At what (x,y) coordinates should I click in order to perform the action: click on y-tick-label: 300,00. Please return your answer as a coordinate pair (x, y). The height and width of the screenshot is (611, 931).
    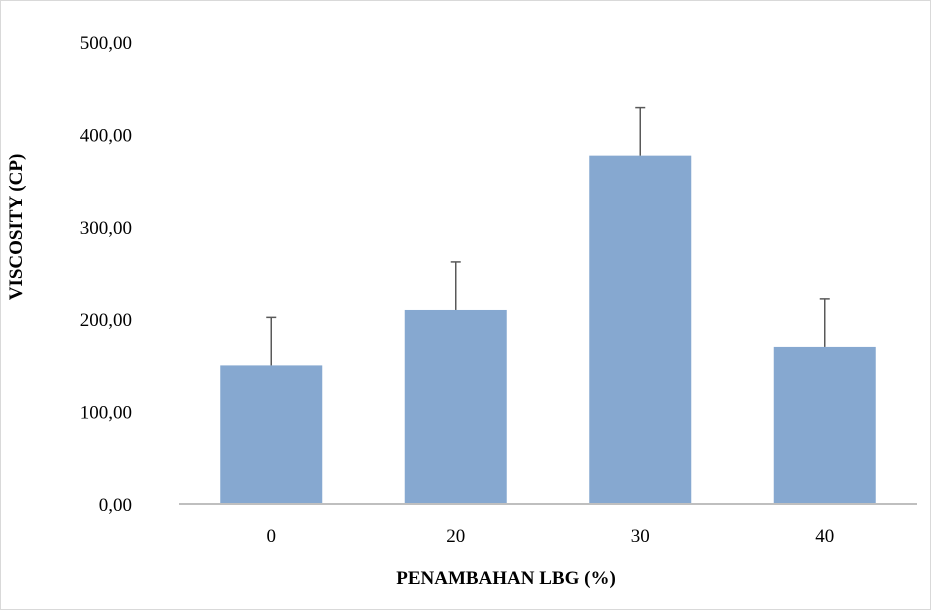
    Looking at the image, I should click on (106, 228).